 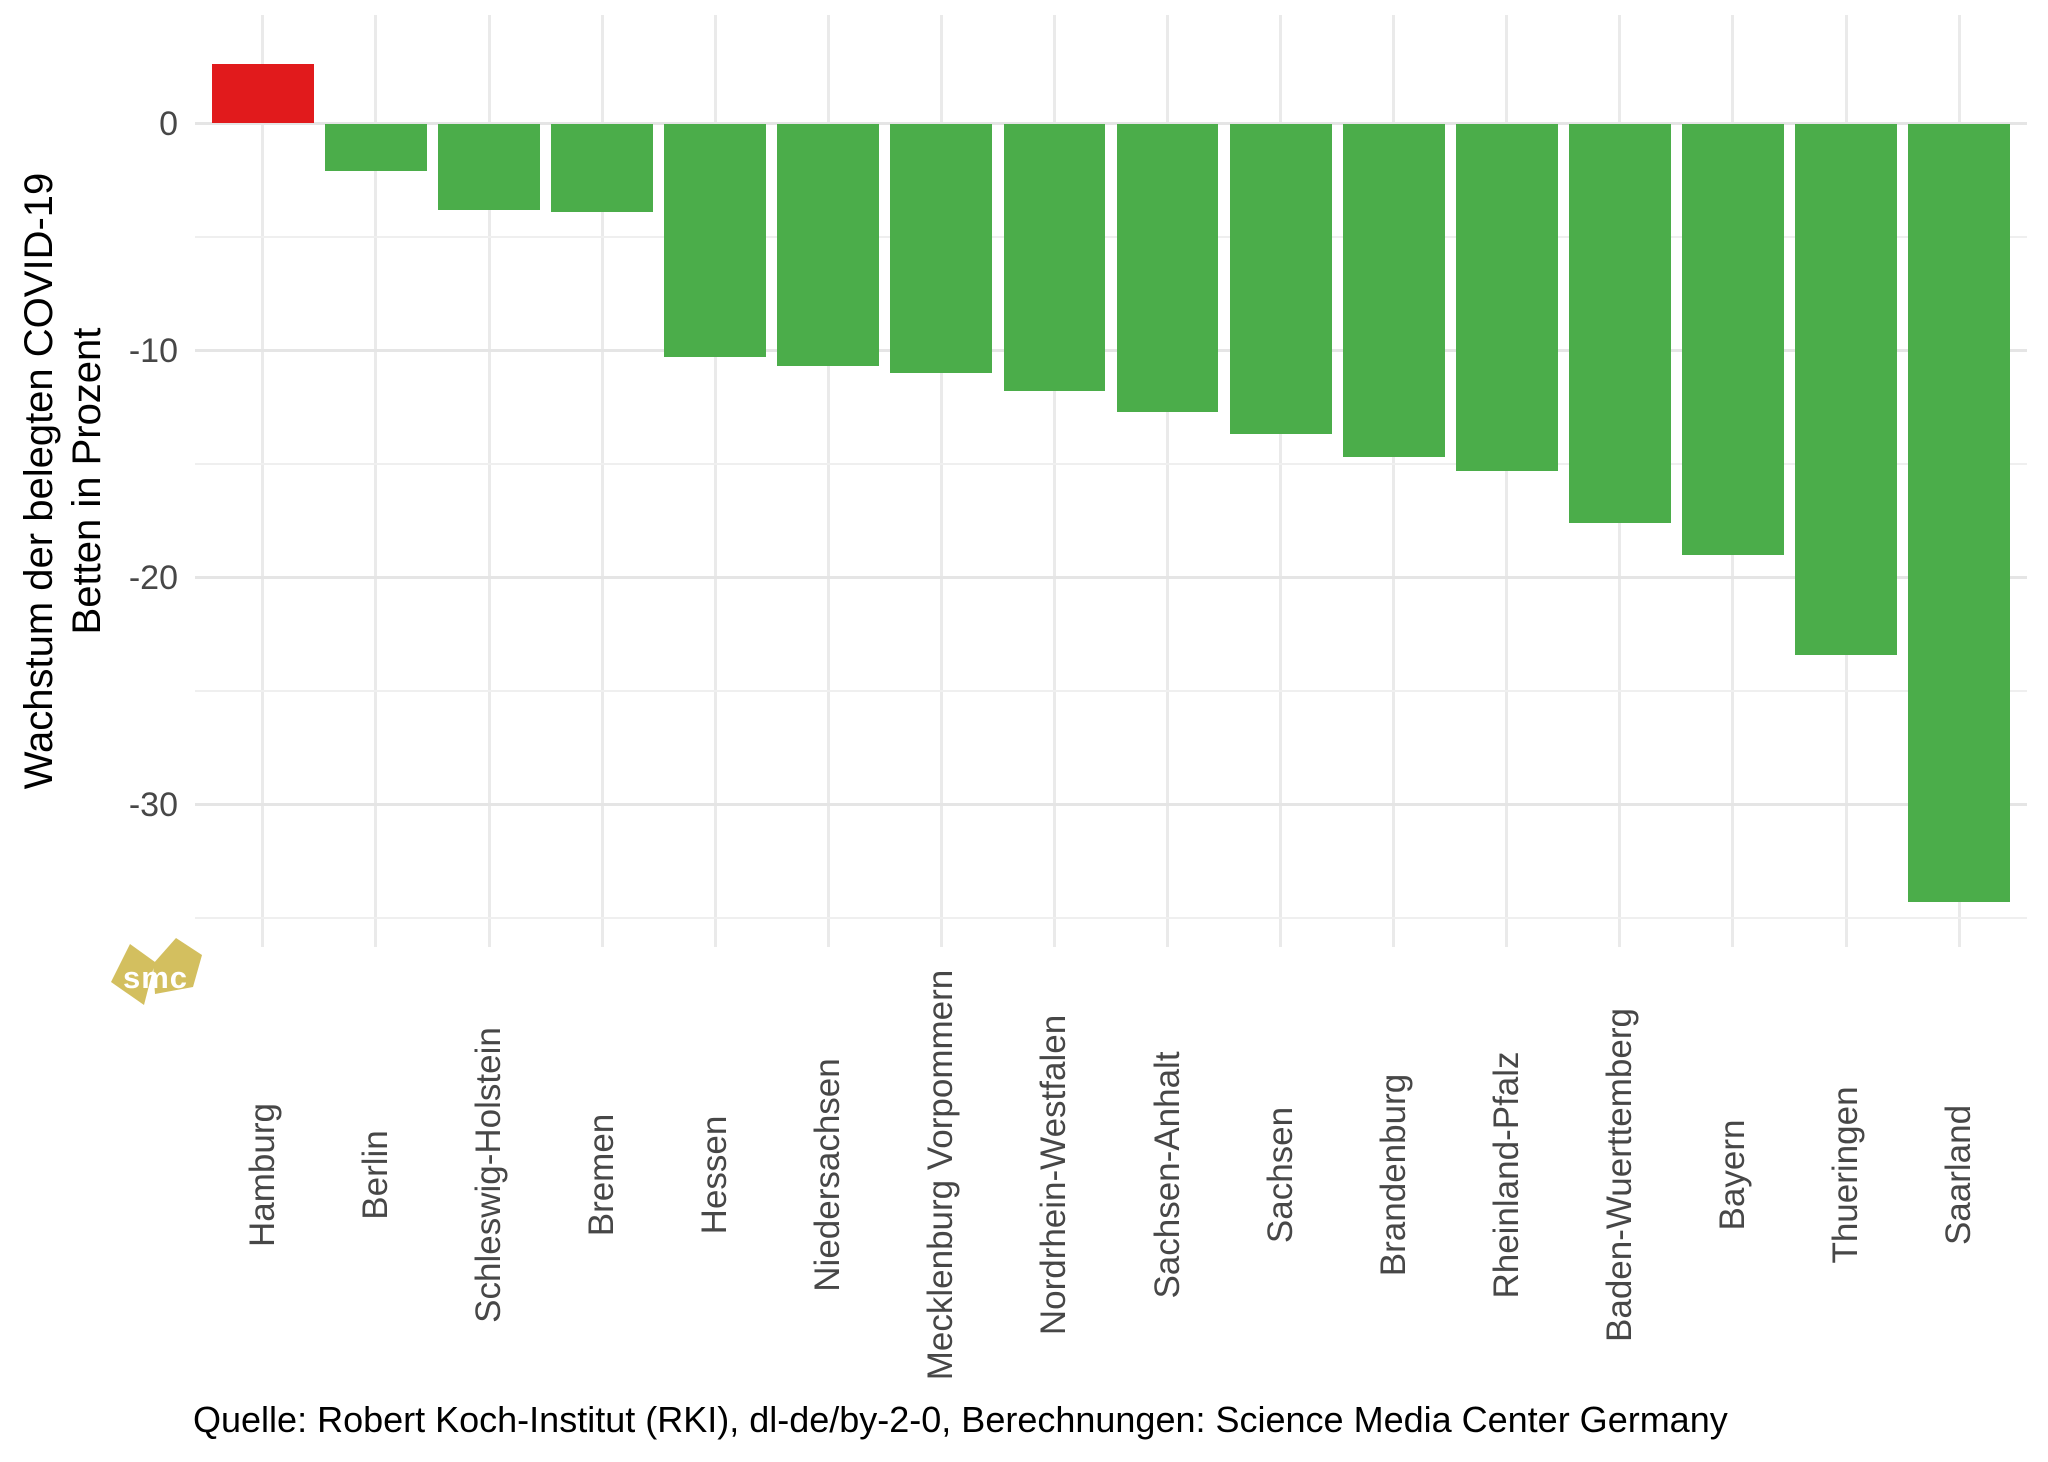 I want to click on bar-mecklenburg-vorpommern, so click(x=941, y=248).